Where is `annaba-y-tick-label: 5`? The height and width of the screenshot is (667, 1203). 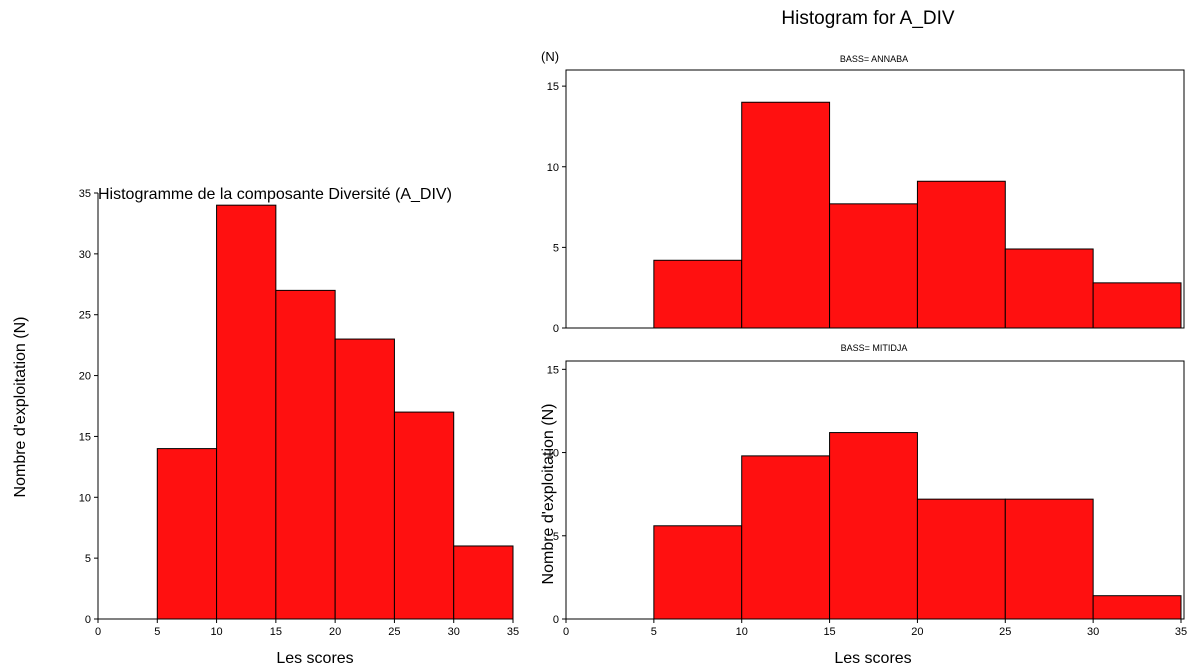 annaba-y-tick-label: 5 is located at coordinates (556, 248).